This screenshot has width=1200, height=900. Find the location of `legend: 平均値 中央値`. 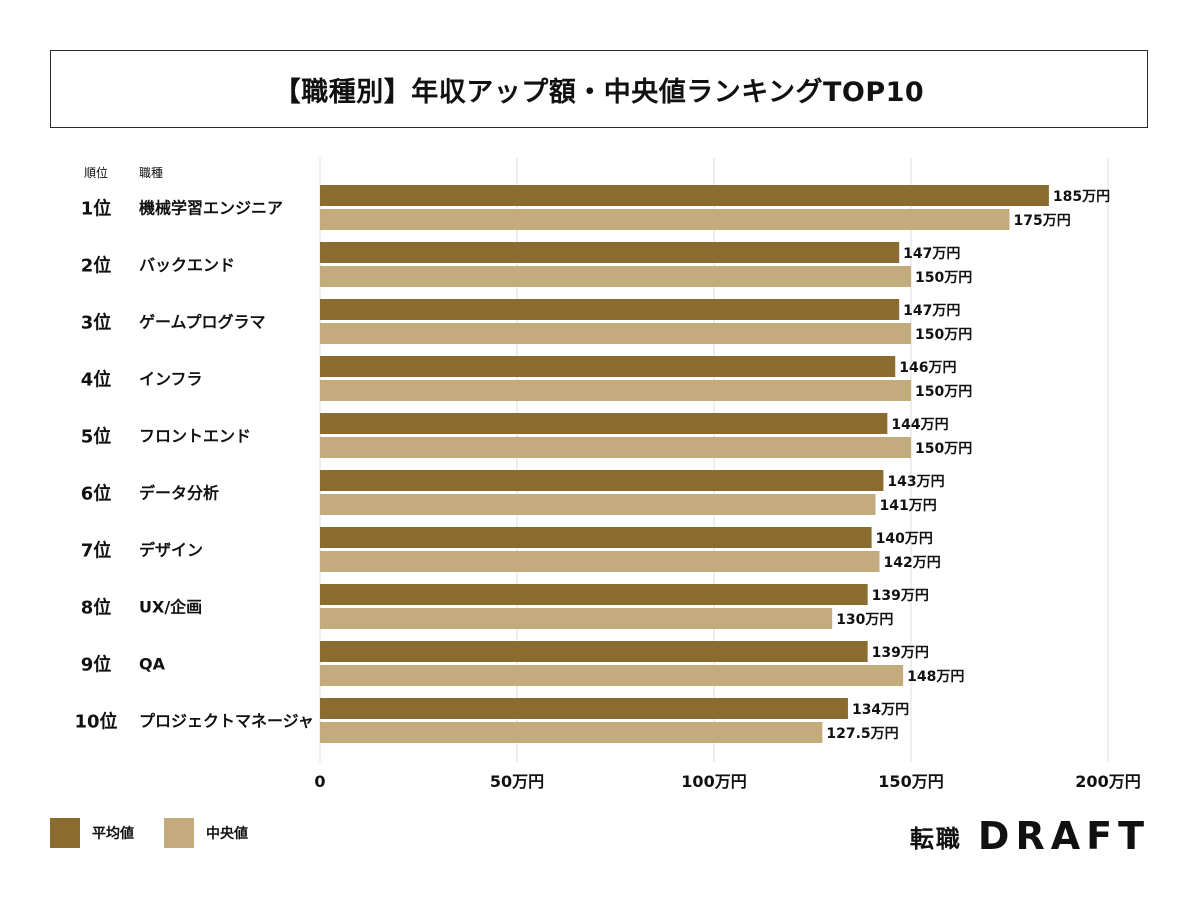

legend: 平均値 中央値 is located at coordinates (164, 833).